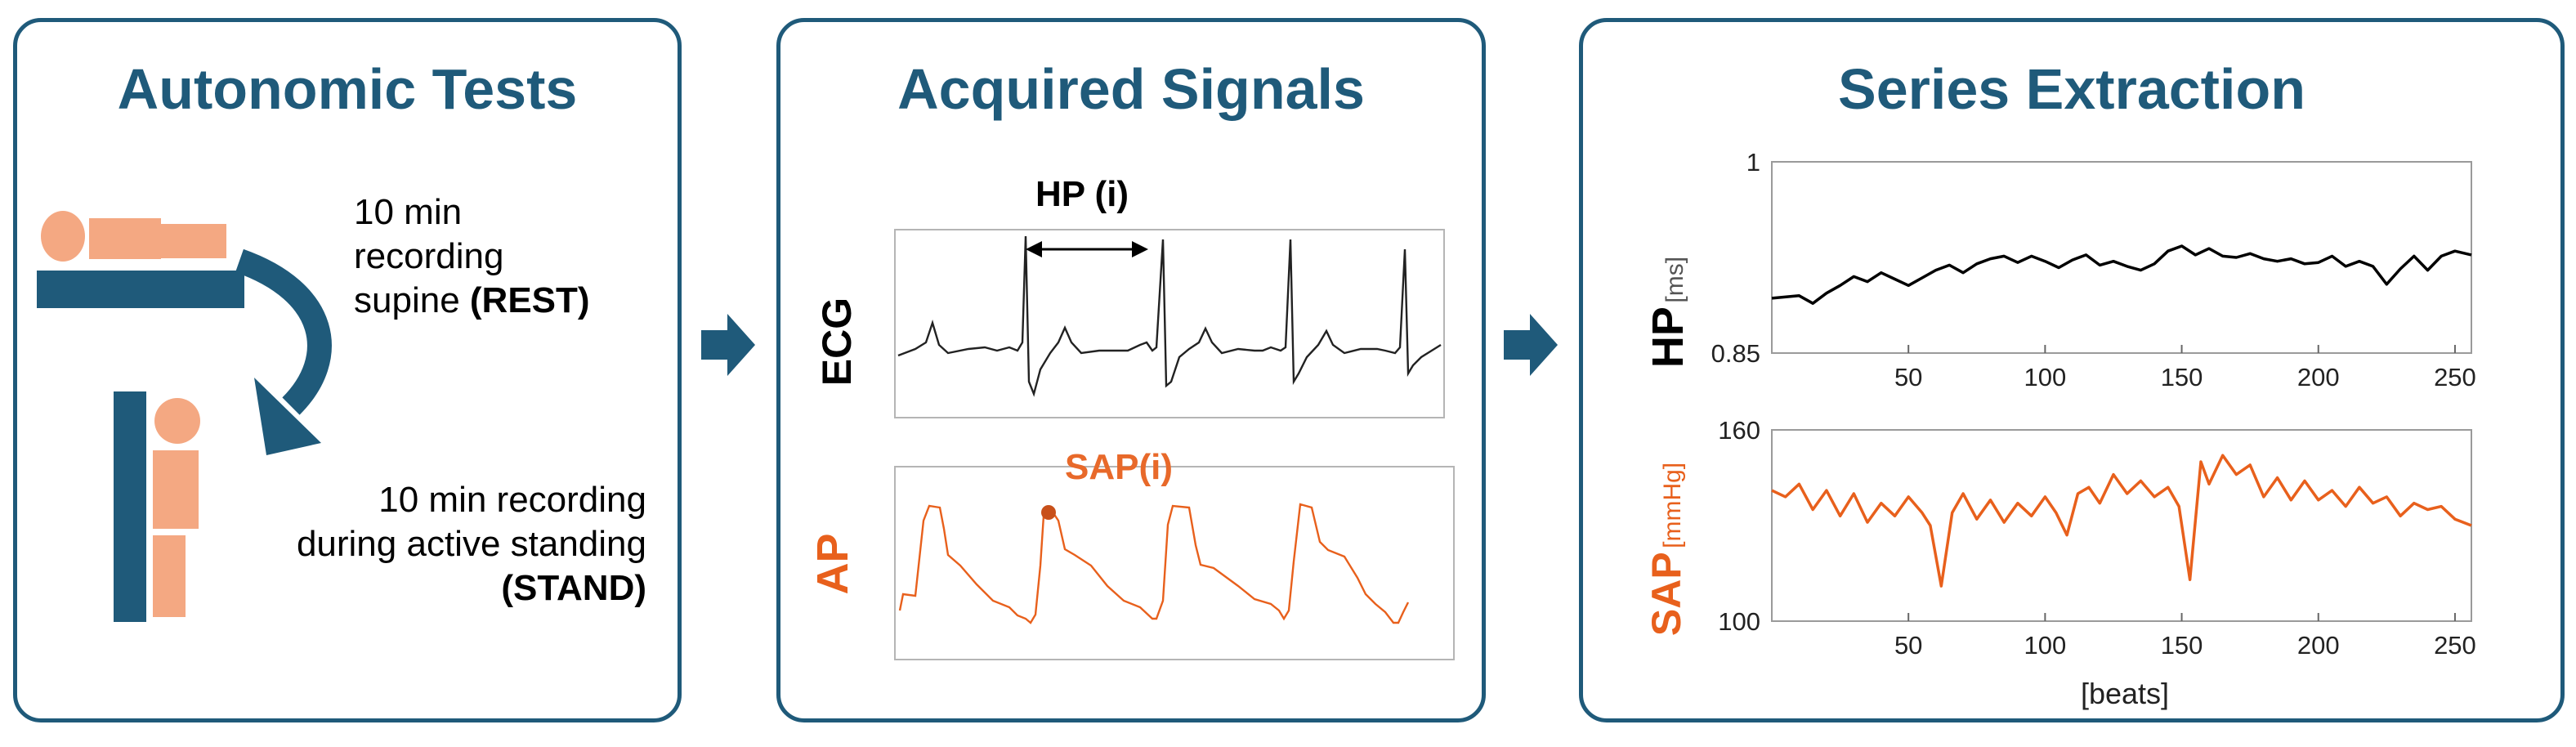  I want to click on rest-description: 10 min recording supine (REST), so click(472, 256).